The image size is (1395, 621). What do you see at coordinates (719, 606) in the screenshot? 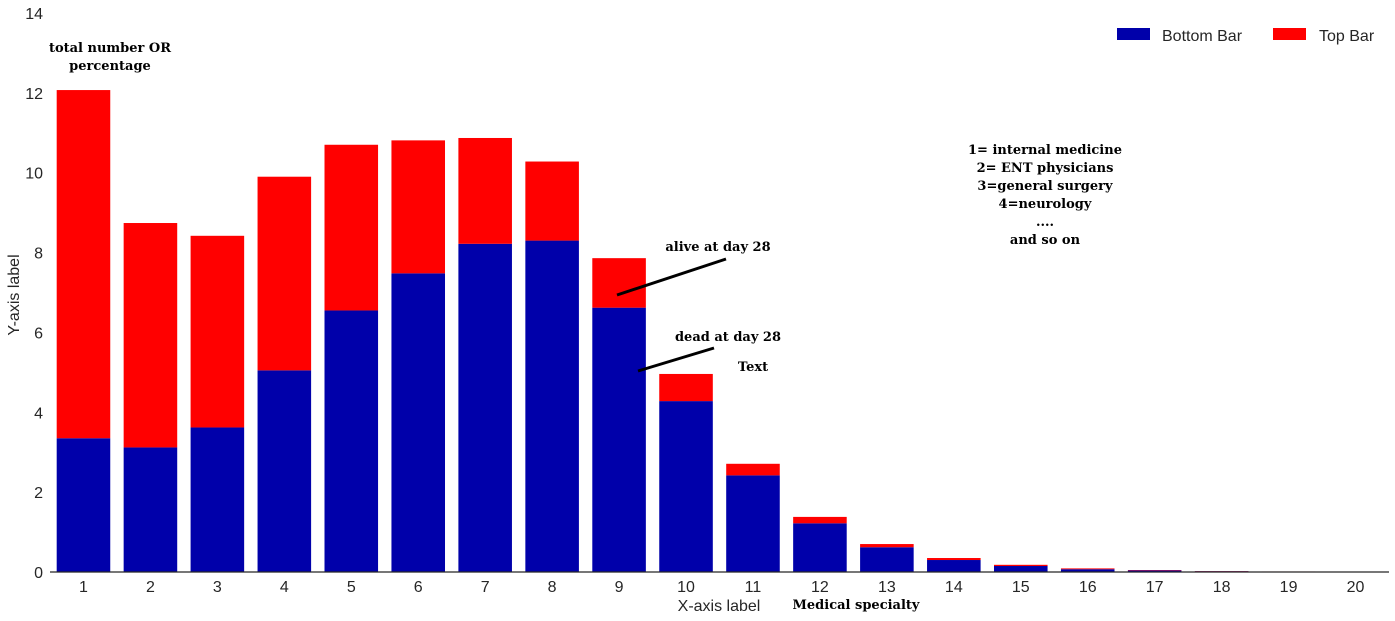
I see `x-axis-label: X-axis label` at bounding box center [719, 606].